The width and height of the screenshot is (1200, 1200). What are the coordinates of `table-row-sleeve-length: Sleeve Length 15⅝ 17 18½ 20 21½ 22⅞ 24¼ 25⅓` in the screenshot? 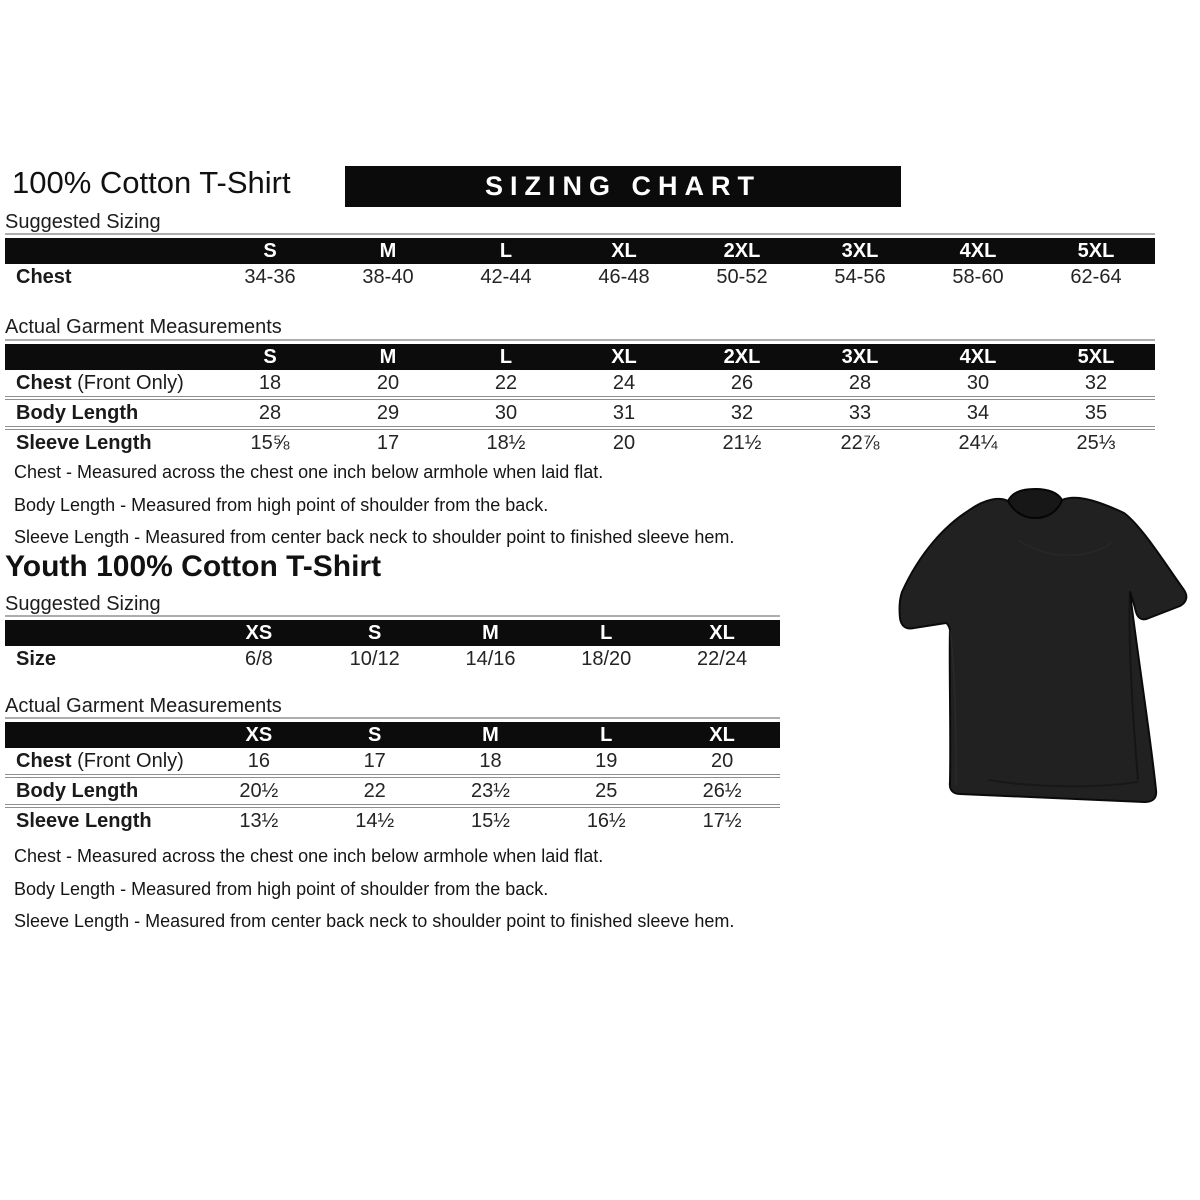 It's located at (580, 443).